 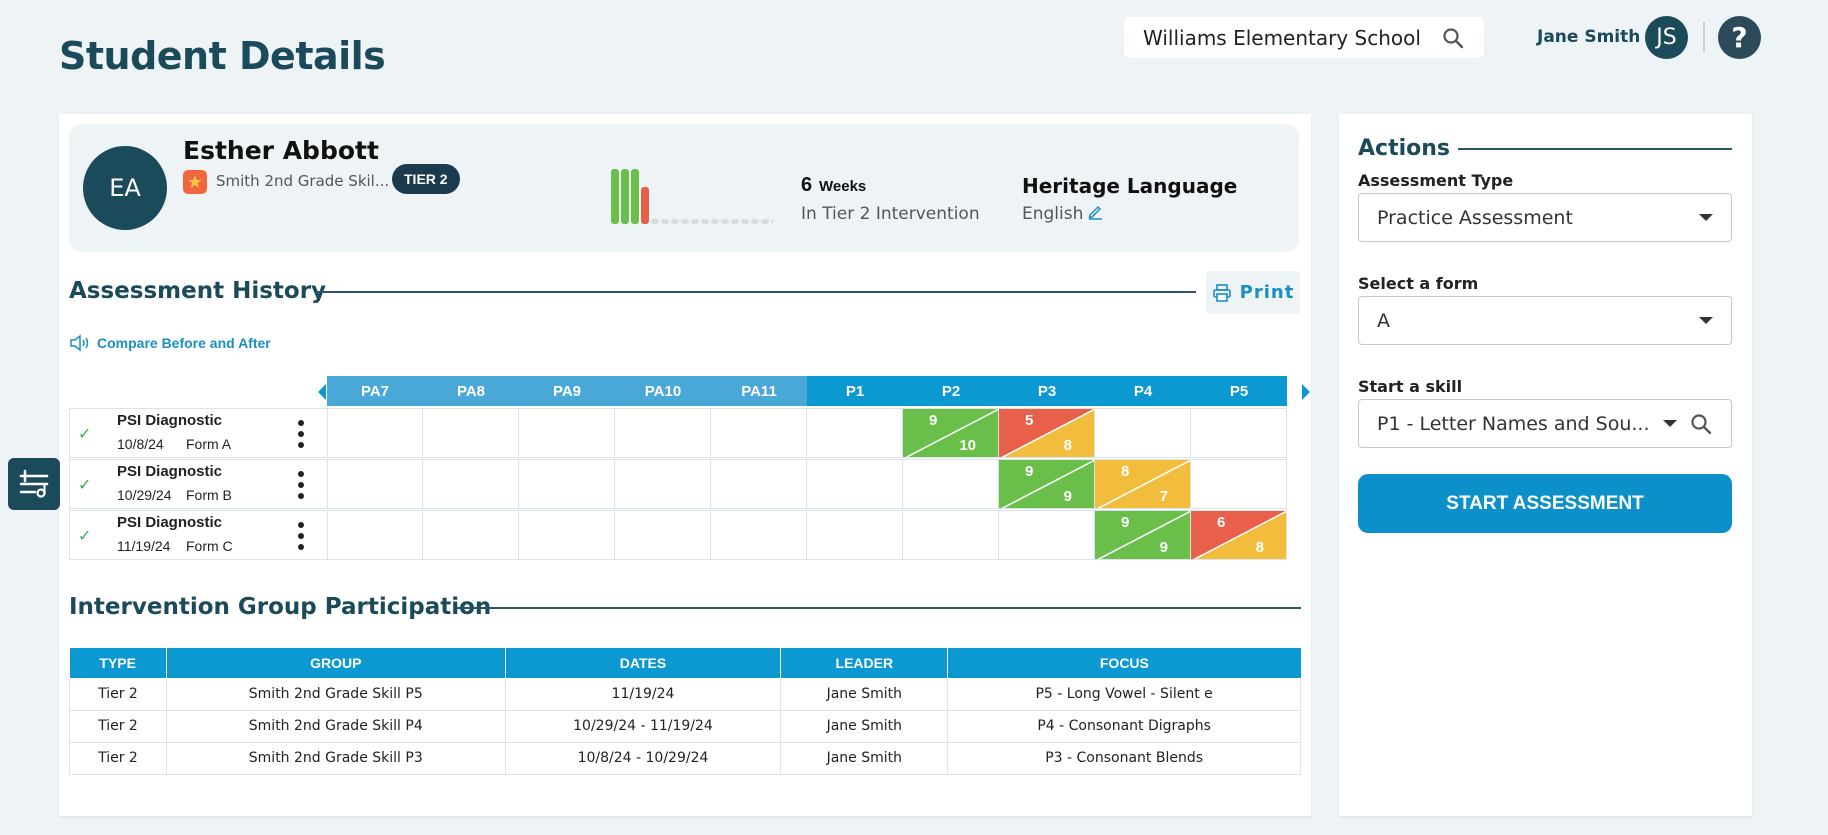 What do you see at coordinates (170, 343) in the screenshot?
I see `compare-before-after-link: Compare Before and After` at bounding box center [170, 343].